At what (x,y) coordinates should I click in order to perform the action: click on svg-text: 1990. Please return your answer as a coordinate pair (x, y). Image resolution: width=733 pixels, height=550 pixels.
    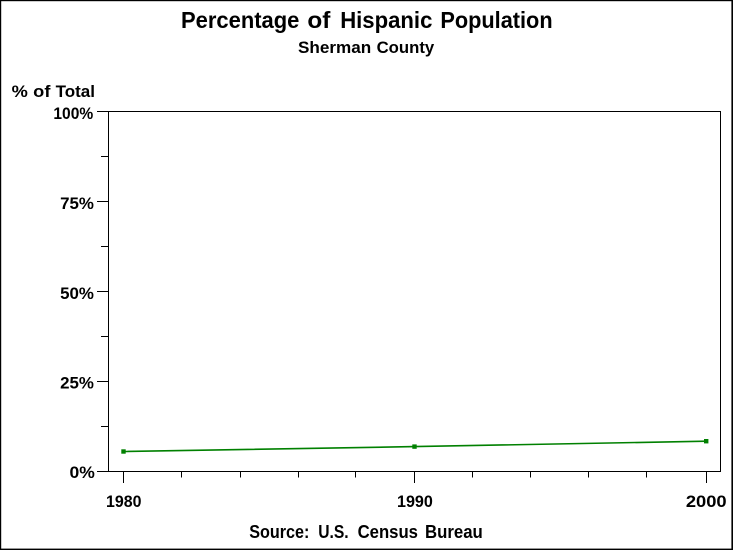
    Looking at the image, I should click on (415, 501).